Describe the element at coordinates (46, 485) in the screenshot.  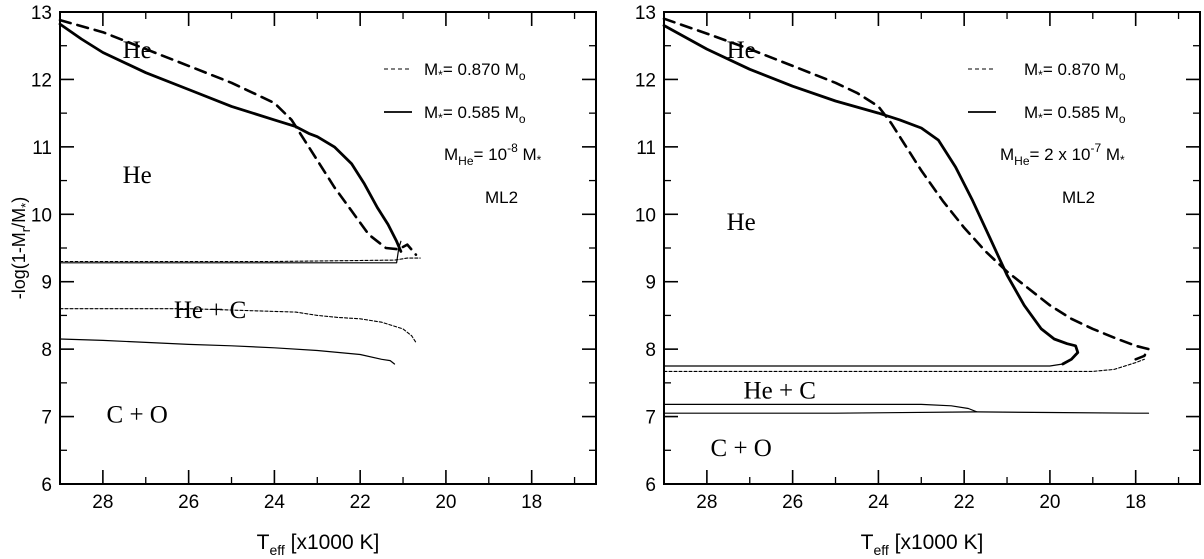
I see `left-y-tick-label: 6` at that location.